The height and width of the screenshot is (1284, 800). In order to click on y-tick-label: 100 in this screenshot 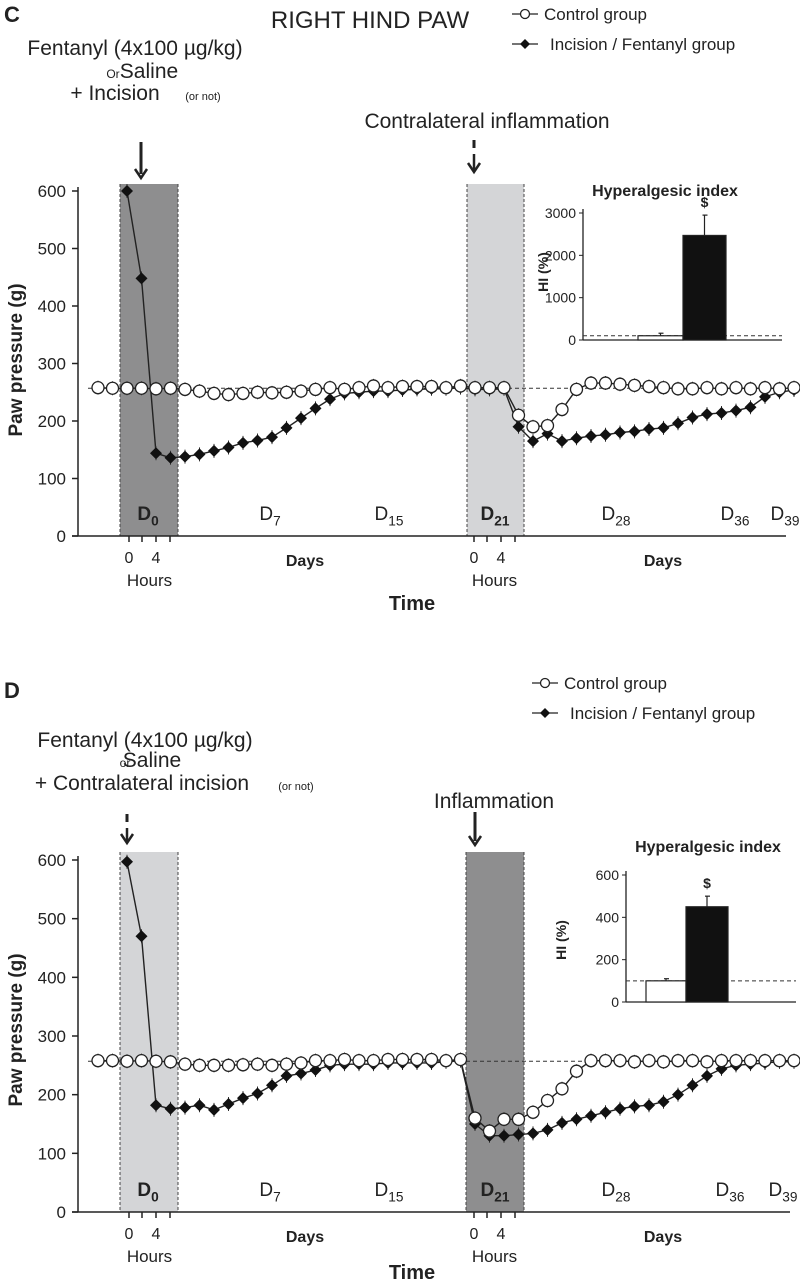, I will do `click(52, 479)`.